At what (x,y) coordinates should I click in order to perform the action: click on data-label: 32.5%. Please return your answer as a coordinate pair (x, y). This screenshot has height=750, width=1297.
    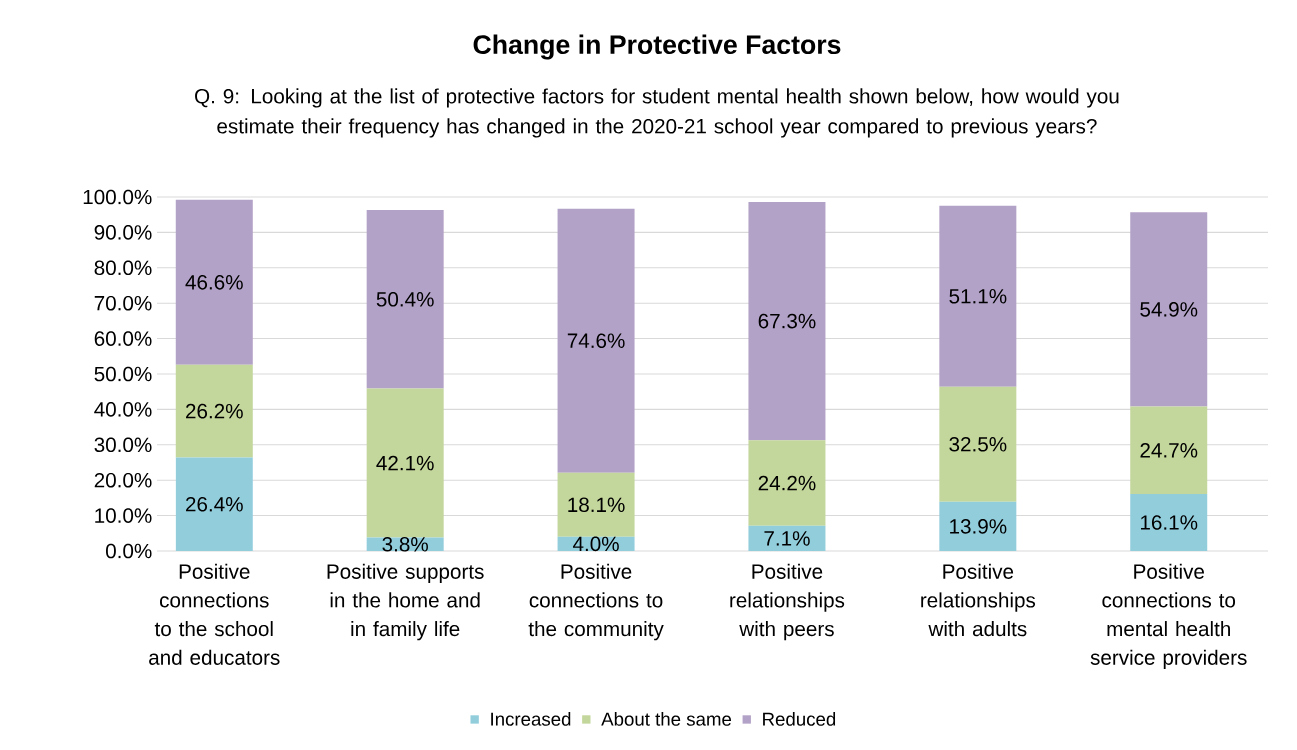
    Looking at the image, I should click on (978, 444).